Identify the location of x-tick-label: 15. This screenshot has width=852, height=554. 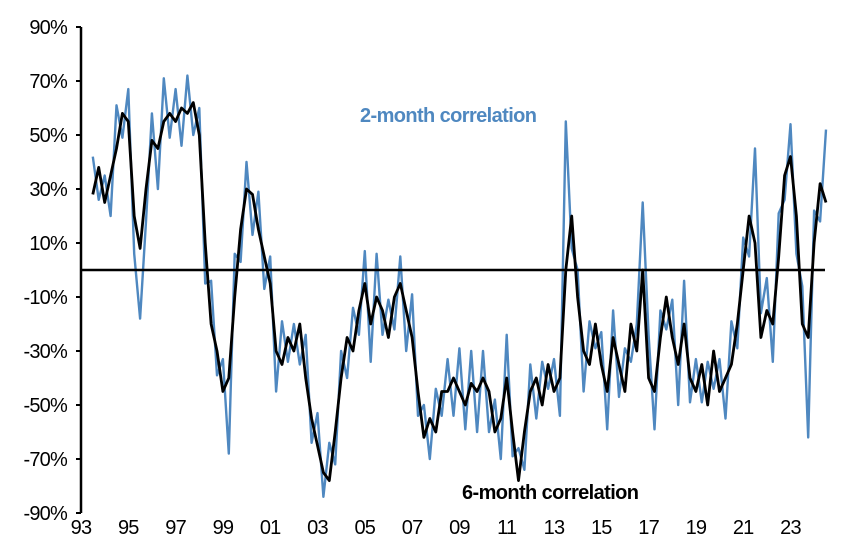
(601, 528).